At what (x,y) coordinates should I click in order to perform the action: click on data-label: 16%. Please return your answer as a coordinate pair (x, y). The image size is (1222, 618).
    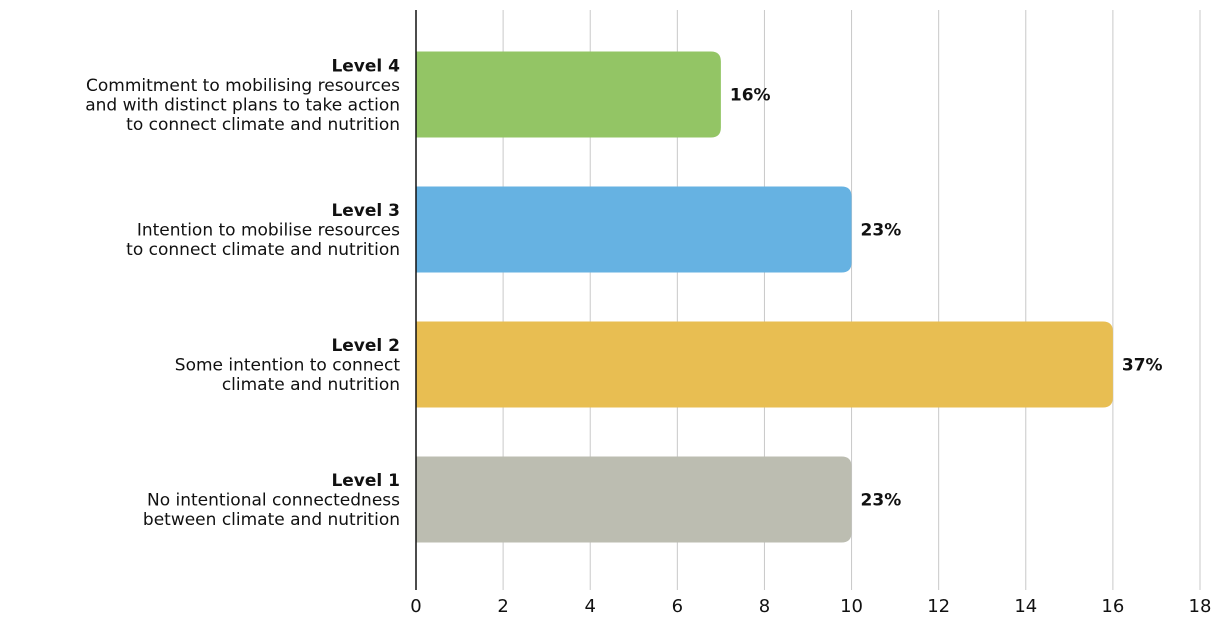
    Looking at the image, I should click on (750, 96).